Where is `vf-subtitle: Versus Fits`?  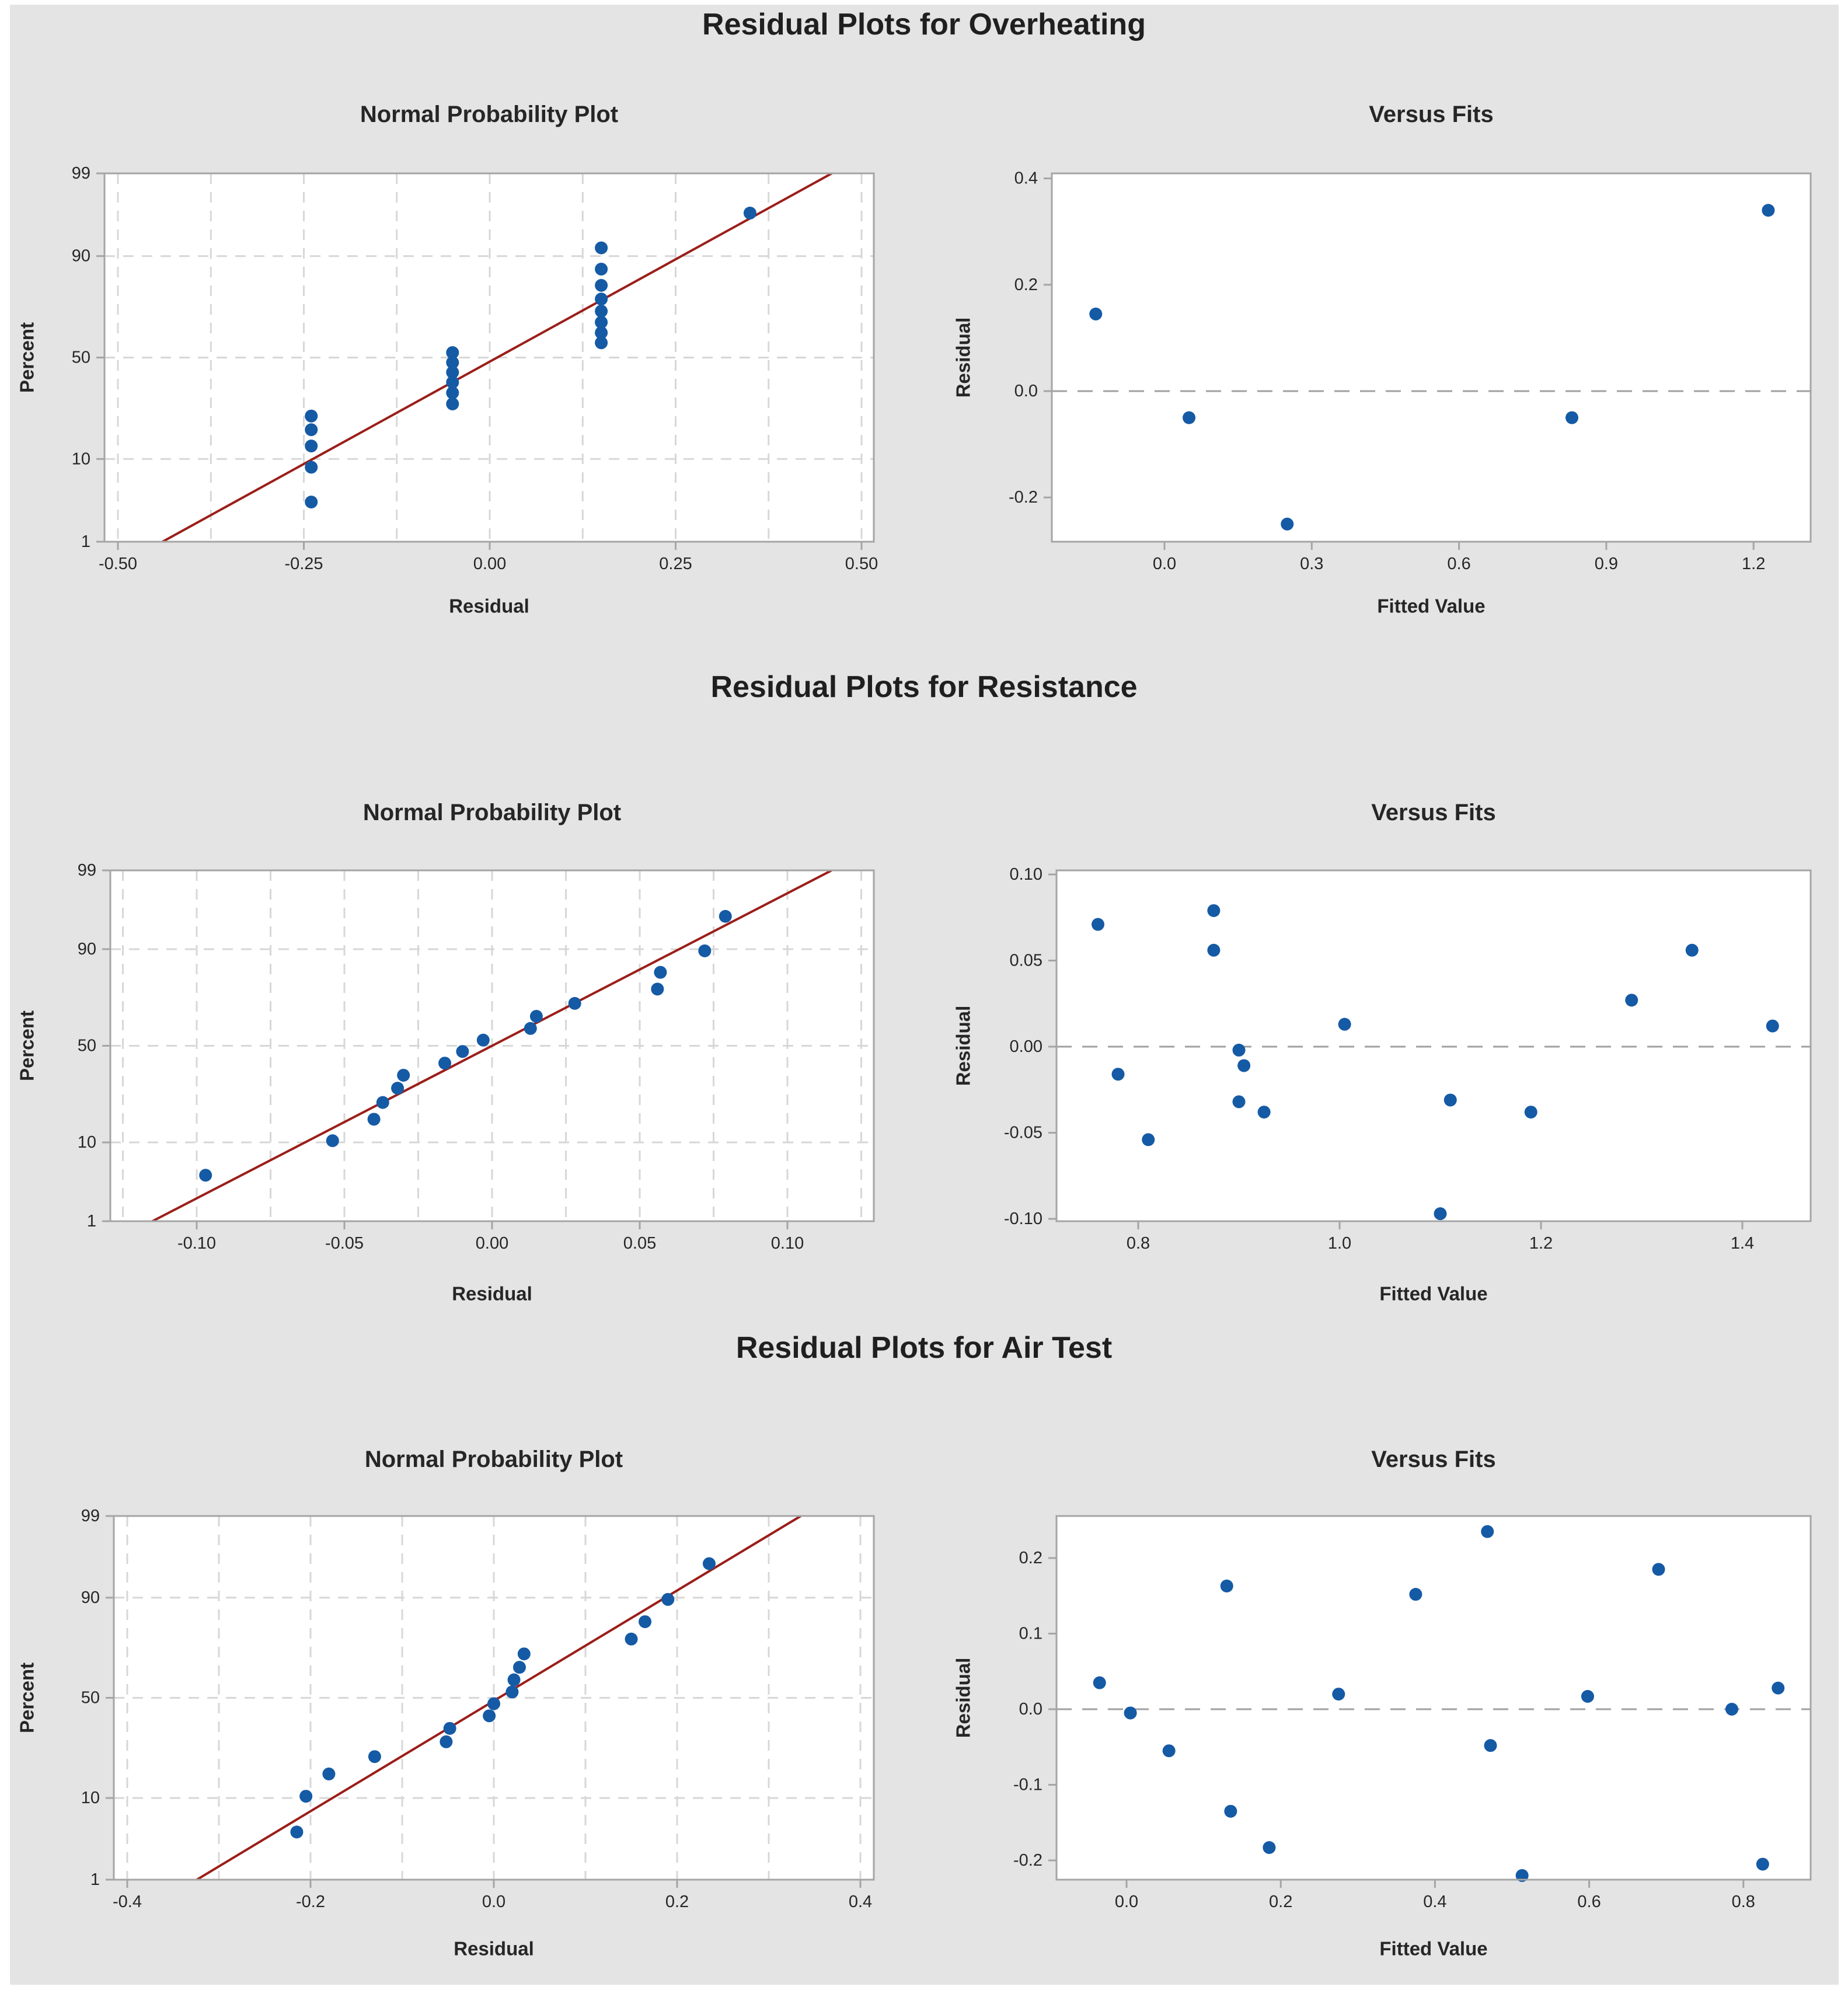
vf-subtitle: Versus Fits is located at coordinates (1433, 1459).